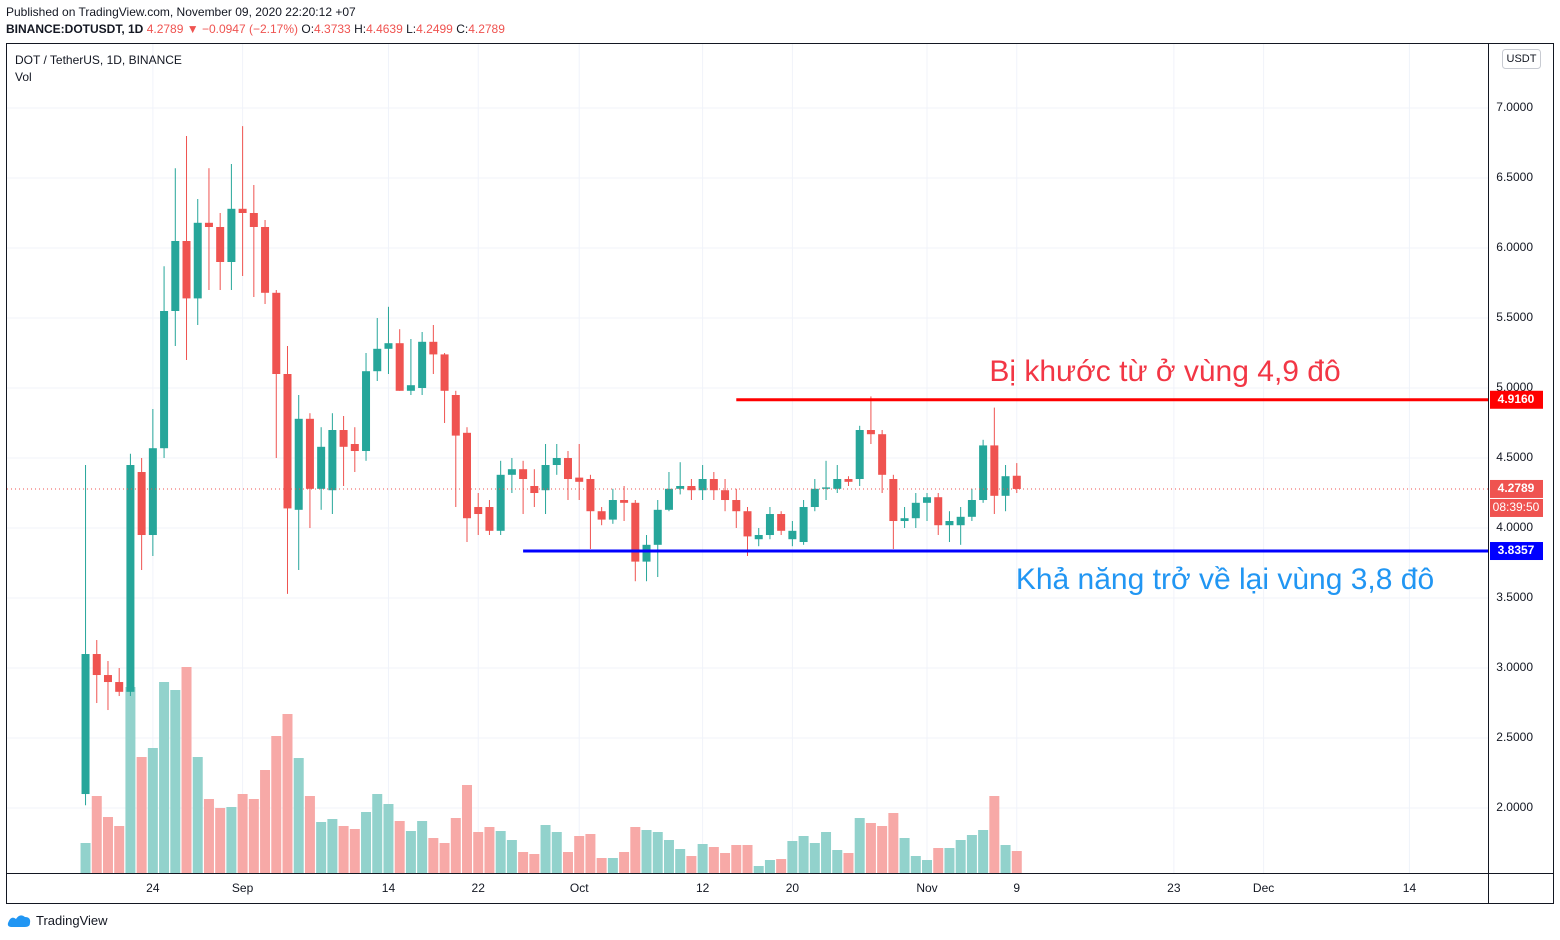 This screenshot has height=940, width=1560. I want to click on line-price-label: 3.8357, so click(1516, 550).